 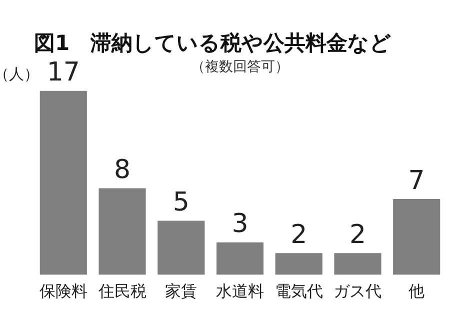 What do you see at coordinates (416, 181) in the screenshot?
I see `data-label: 7` at bounding box center [416, 181].